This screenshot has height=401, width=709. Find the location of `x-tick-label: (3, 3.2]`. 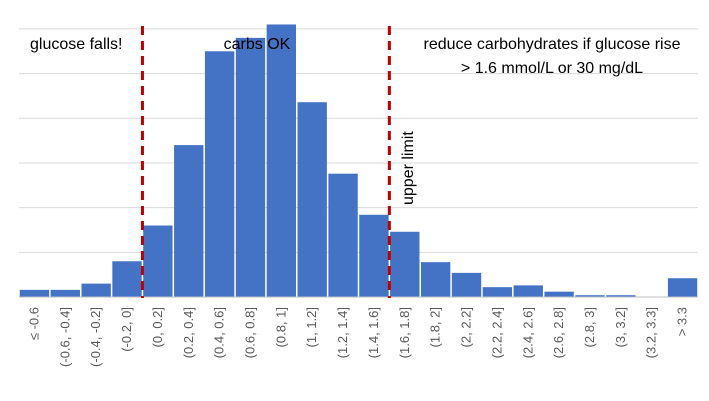

x-tick-label: (3, 3.2] is located at coordinates (620, 327).